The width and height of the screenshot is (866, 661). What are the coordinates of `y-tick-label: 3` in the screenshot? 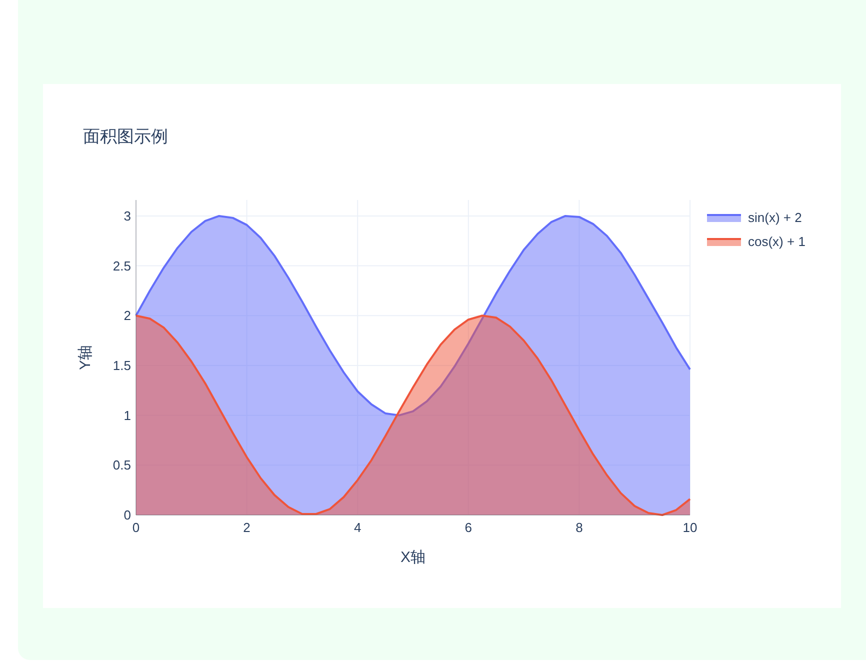 It's located at (127, 216).